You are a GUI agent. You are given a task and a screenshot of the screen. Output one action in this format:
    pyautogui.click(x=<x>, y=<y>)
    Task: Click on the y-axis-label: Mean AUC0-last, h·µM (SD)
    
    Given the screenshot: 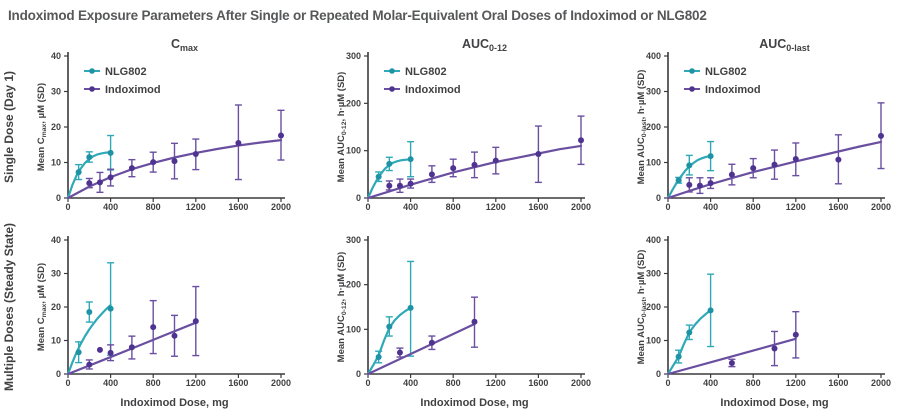 What is the action you would take?
    pyautogui.click(x=642, y=127)
    